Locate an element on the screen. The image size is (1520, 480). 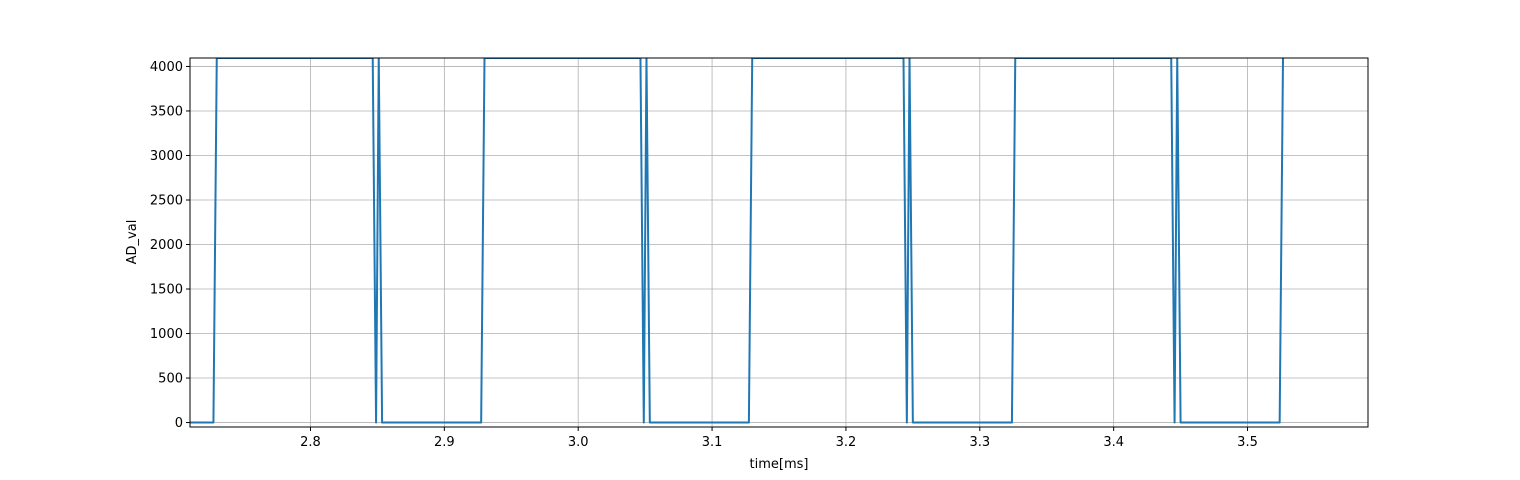
x-tick-label: 2.9 is located at coordinates (444, 442).